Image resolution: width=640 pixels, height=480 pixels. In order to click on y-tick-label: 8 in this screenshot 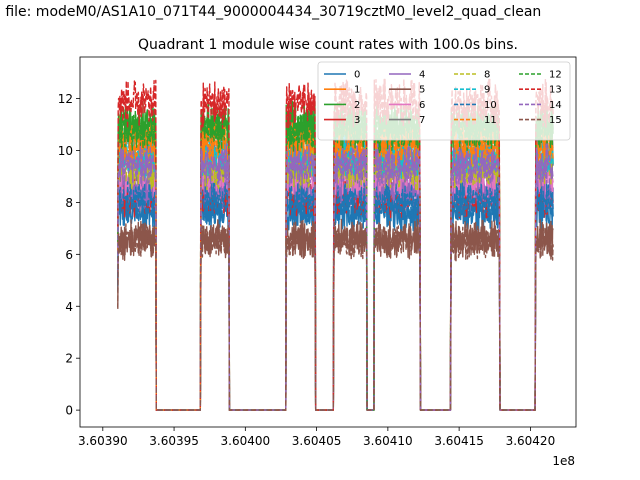, I will do `click(69, 203)`.